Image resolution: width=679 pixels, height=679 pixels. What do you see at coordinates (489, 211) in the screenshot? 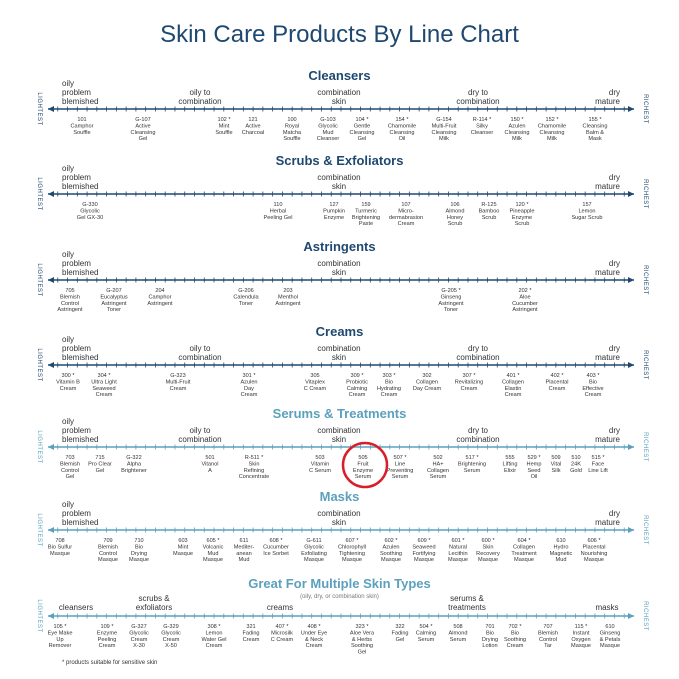
I see `product-label-1-6: R-125 Bamboo Scrub` at bounding box center [489, 211].